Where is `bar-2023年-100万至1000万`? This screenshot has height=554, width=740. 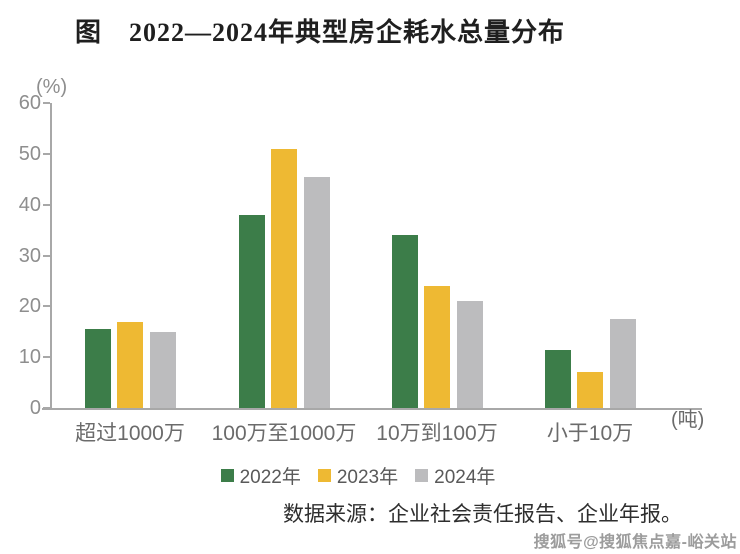
bar-2023年-100万至1000万 is located at coordinates (284, 278).